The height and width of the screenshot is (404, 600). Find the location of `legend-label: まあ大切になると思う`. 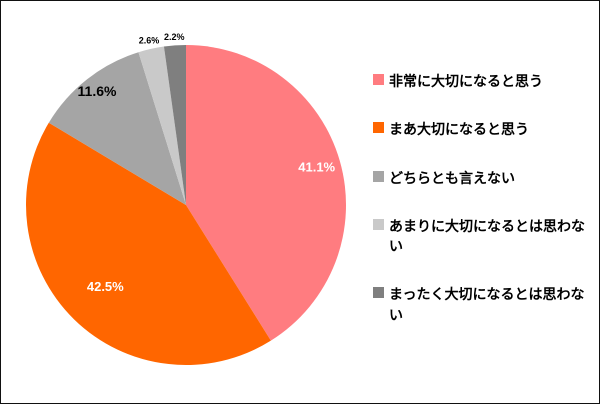

legend-label: まあ大切になると思う is located at coordinates (459, 129).